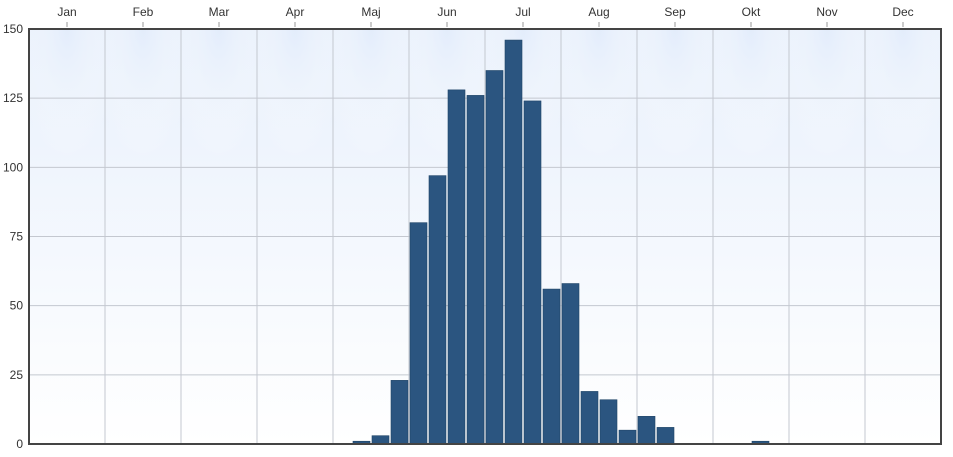 The width and height of the screenshot is (953, 457). What do you see at coordinates (902, 12) in the screenshot?
I see `month-label: Dec` at bounding box center [902, 12].